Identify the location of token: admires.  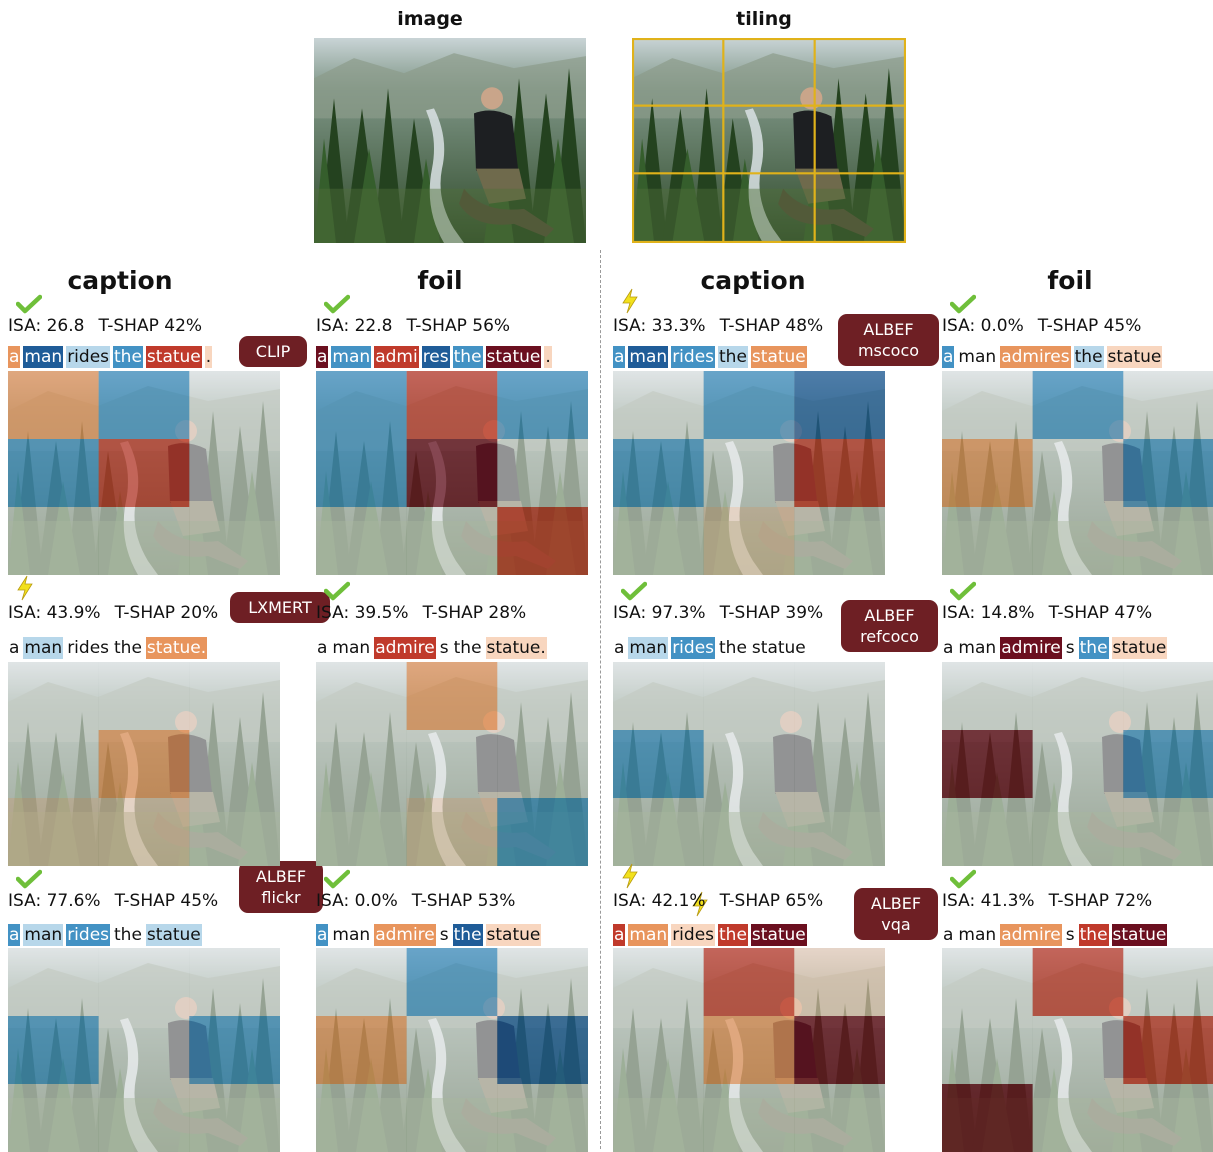
(1035, 357).